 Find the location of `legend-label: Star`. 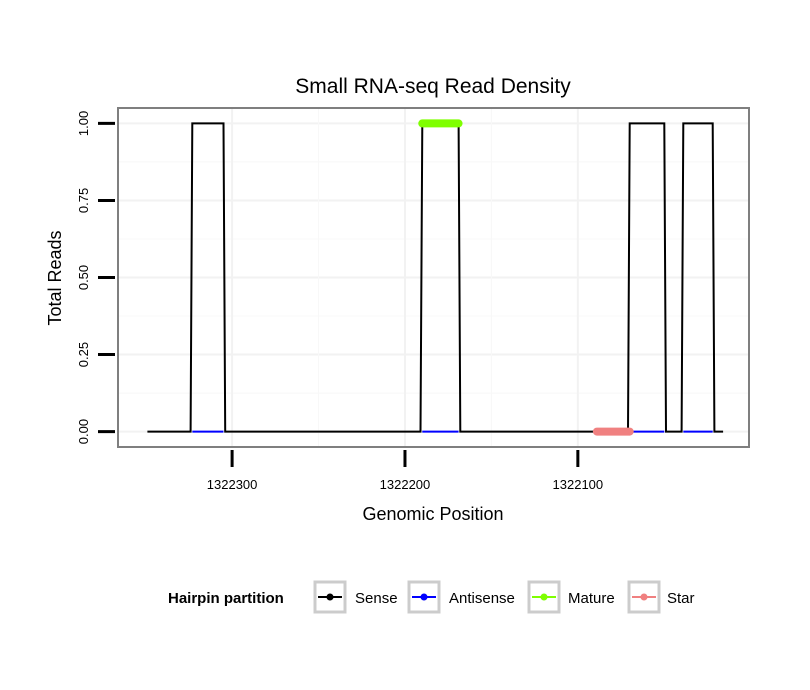

legend-label: Star is located at coordinates (681, 598).